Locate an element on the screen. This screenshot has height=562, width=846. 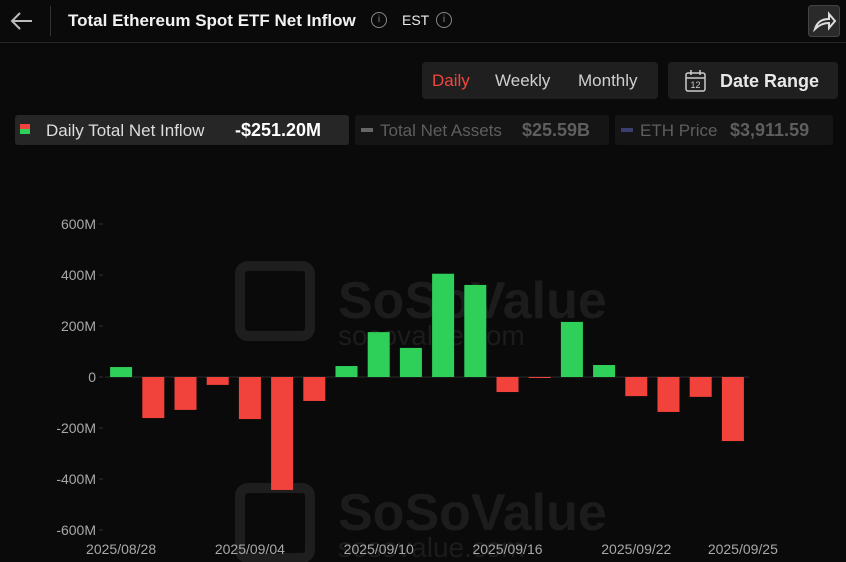
tab: Daily is located at coordinates (451, 80).